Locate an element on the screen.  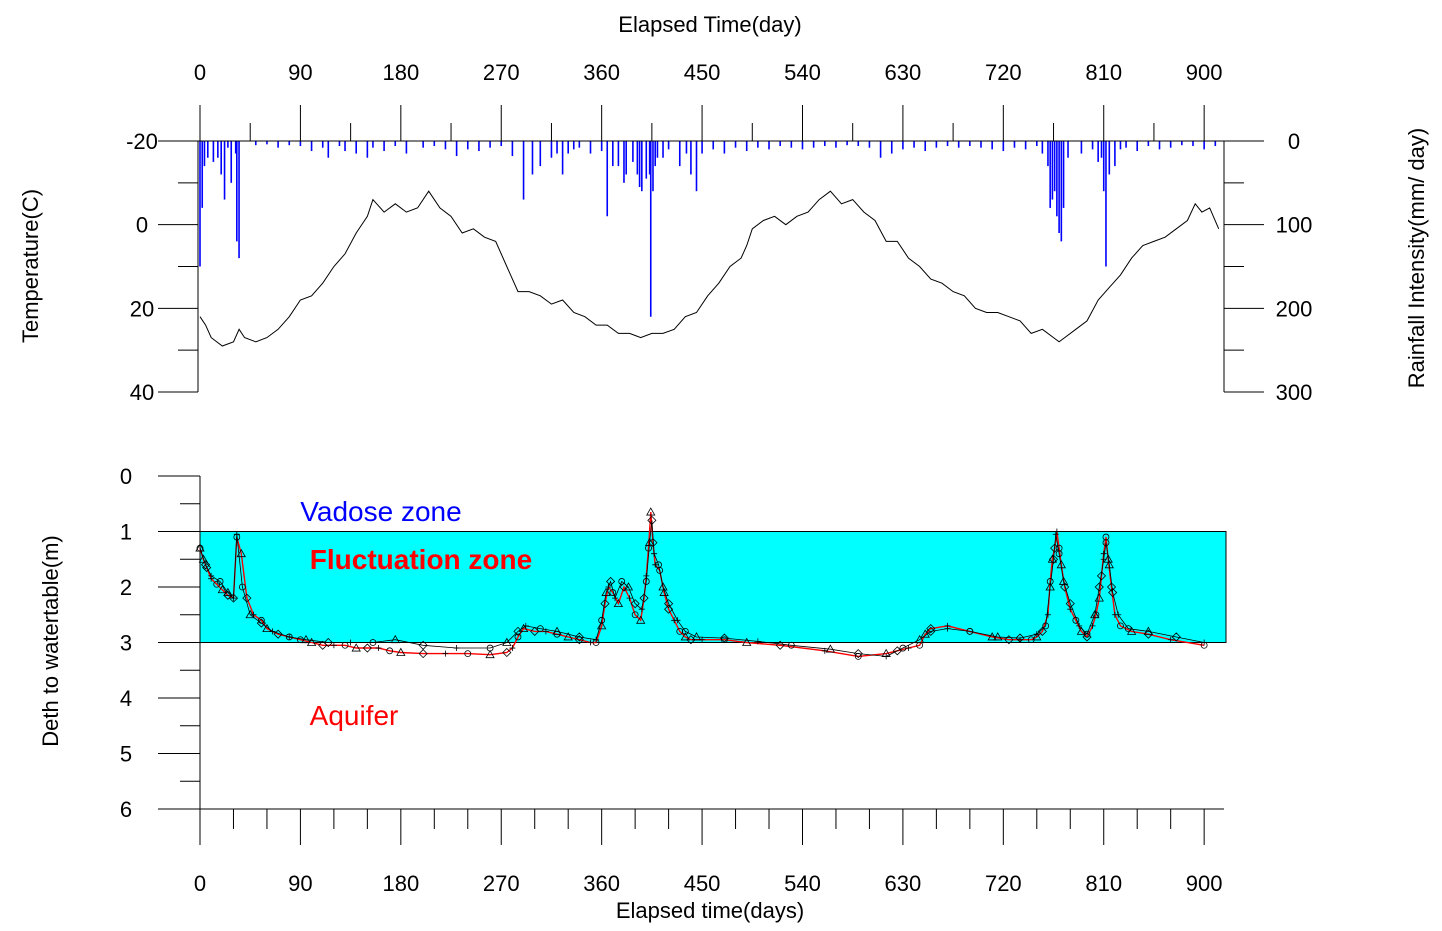
watertable-x-tick-label: 270 is located at coordinates (501, 883).